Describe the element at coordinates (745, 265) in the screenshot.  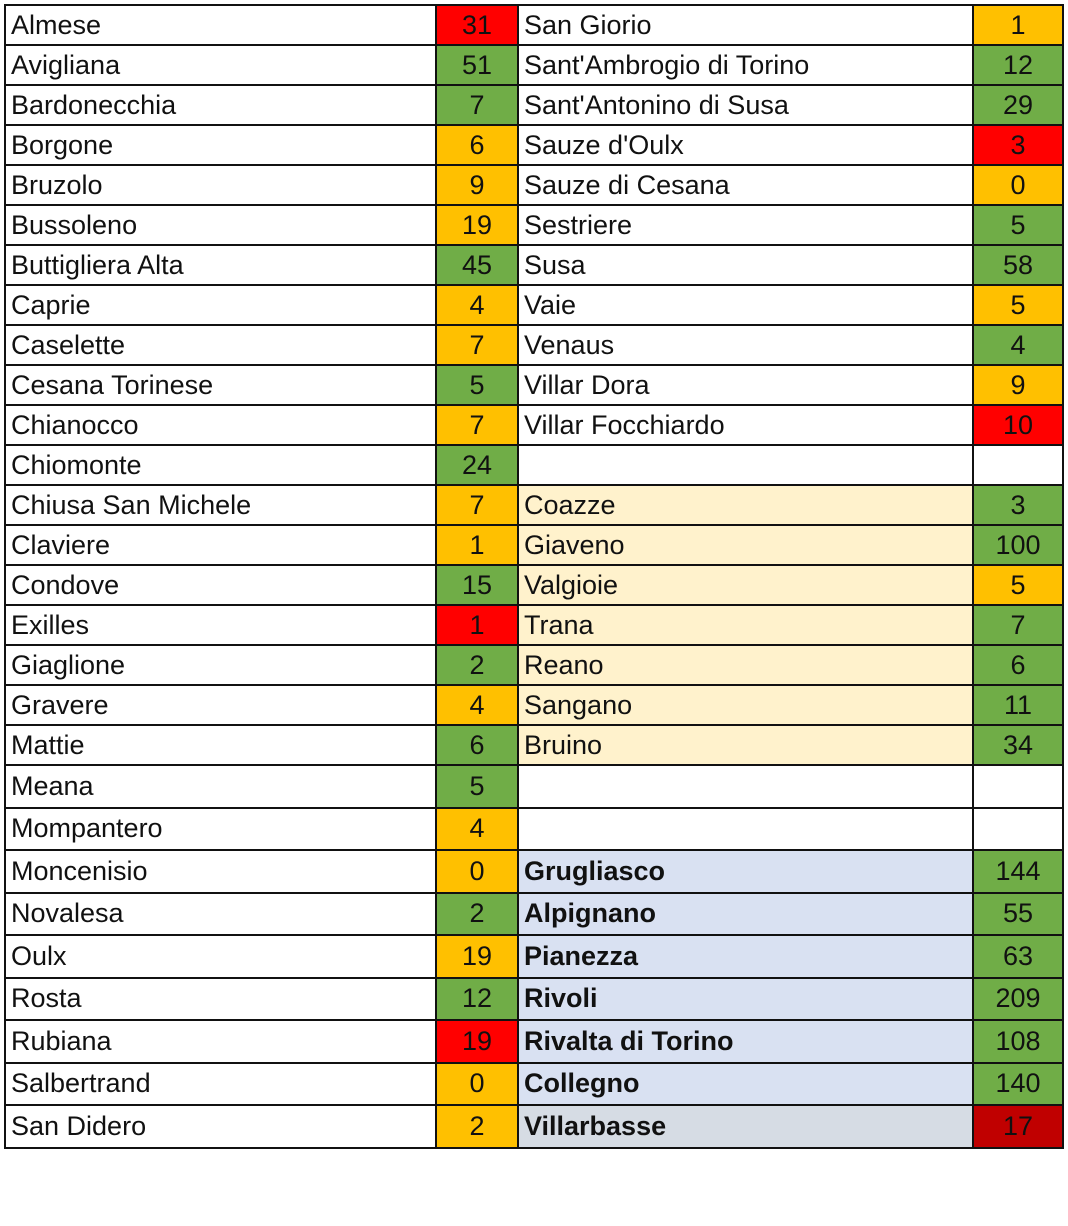
I see `municipality-name: Susa` at that location.